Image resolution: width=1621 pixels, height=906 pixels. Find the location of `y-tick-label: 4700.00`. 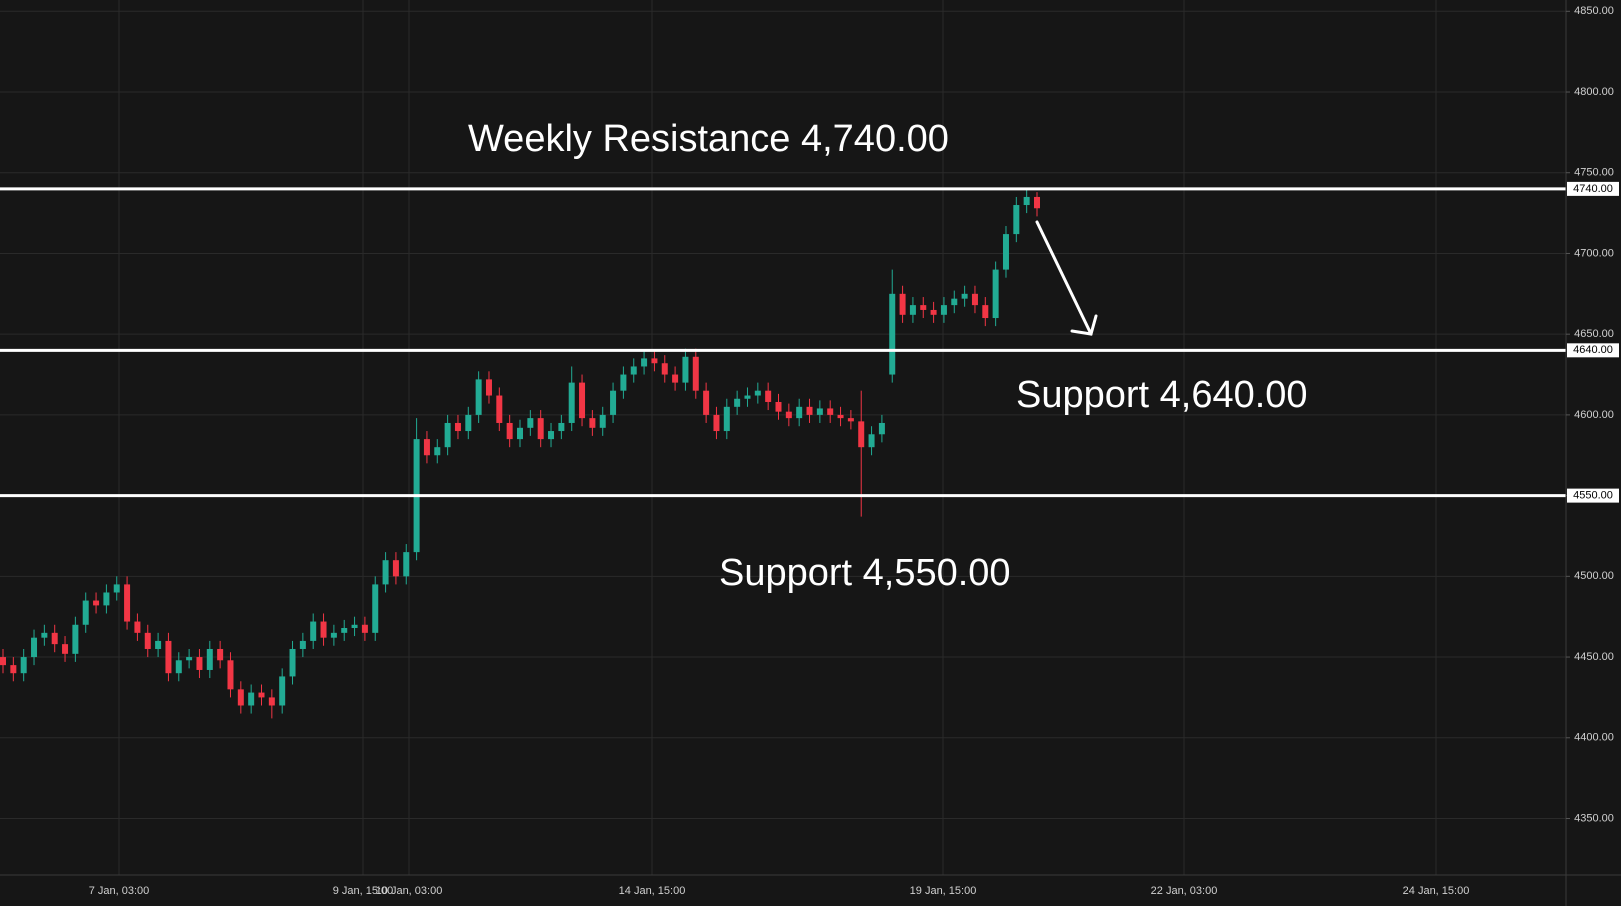

y-tick-label: 4700.00 is located at coordinates (1594, 253).